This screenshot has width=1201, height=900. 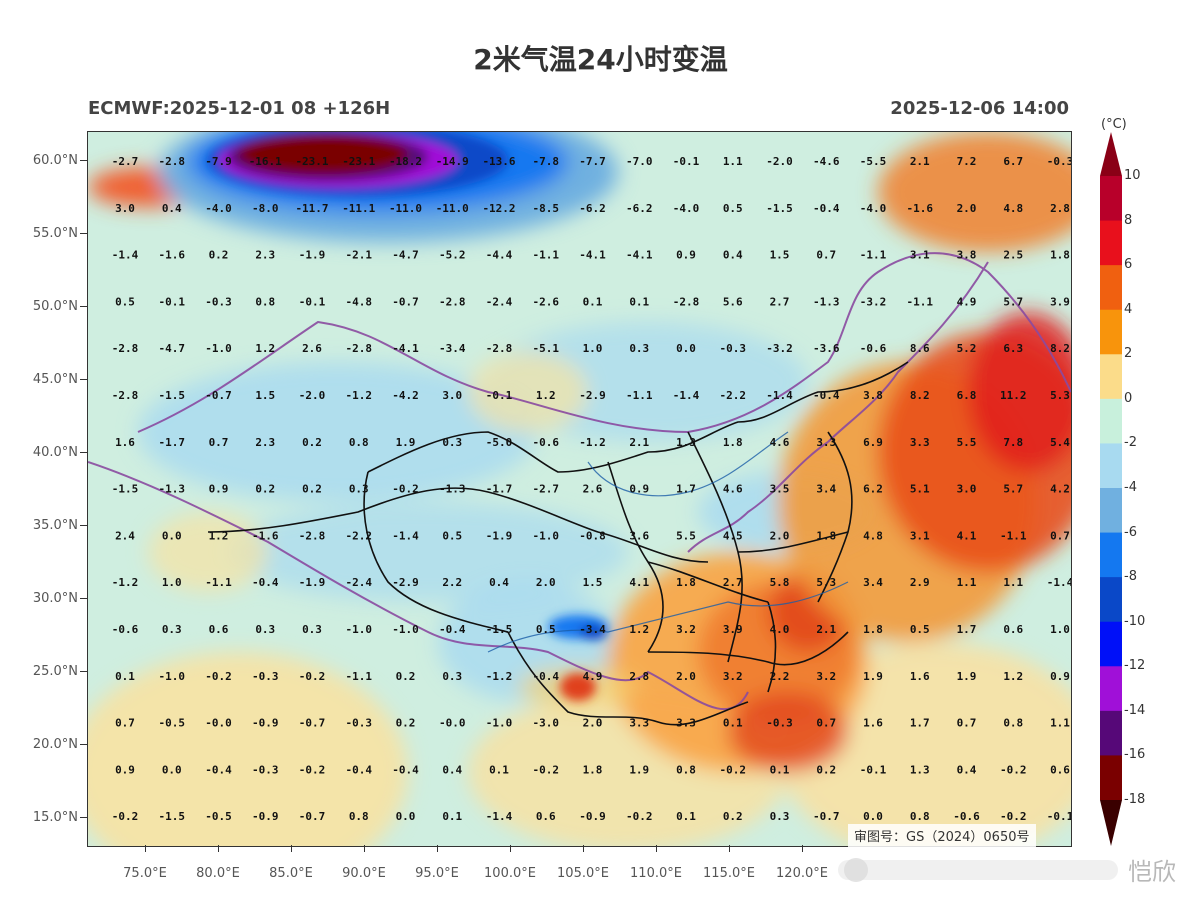 I want to click on grid-value-label: -0.5, so click(x=172, y=723).